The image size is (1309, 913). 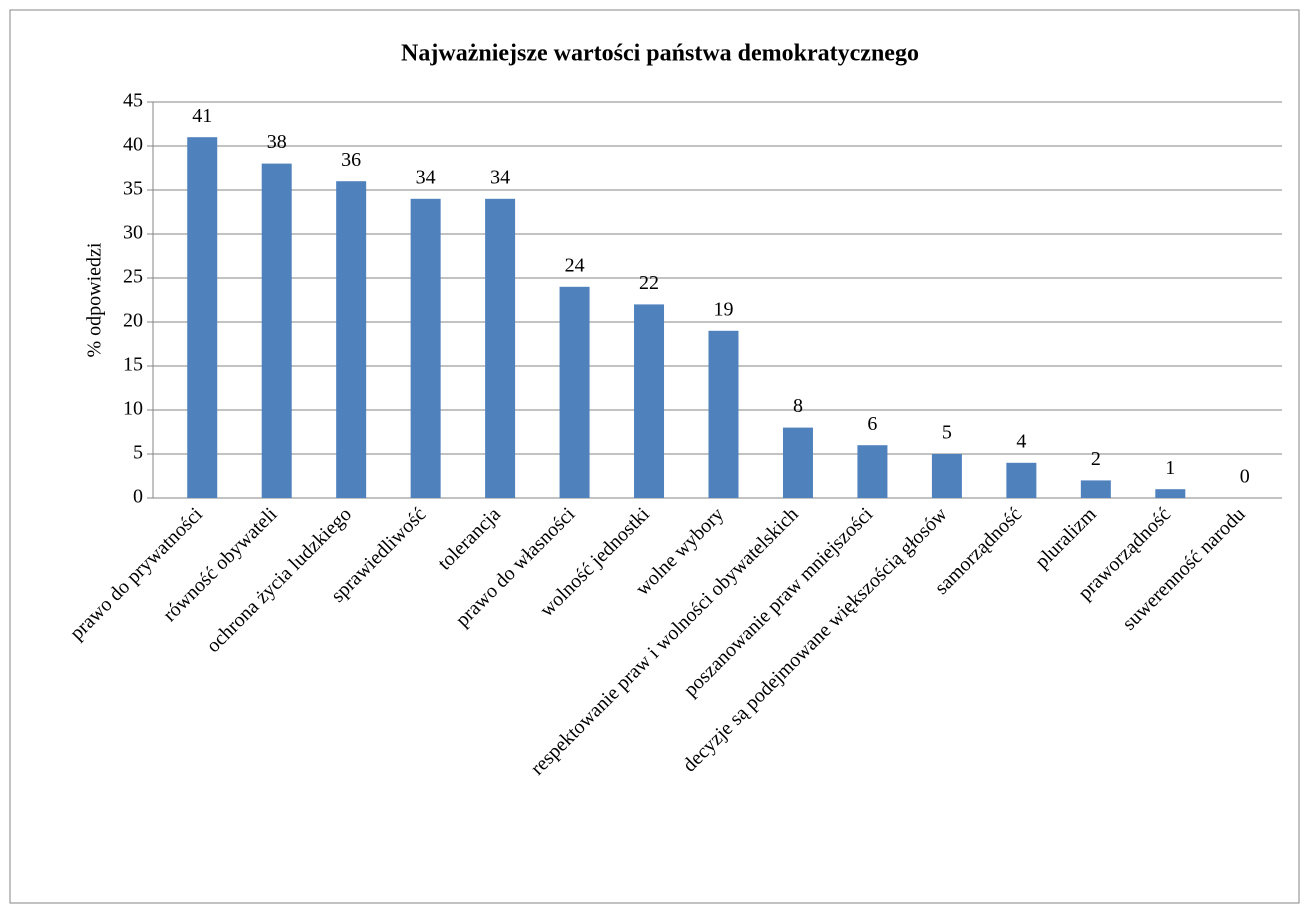 What do you see at coordinates (138, 453) in the screenshot?
I see `y-tick-label: 5` at bounding box center [138, 453].